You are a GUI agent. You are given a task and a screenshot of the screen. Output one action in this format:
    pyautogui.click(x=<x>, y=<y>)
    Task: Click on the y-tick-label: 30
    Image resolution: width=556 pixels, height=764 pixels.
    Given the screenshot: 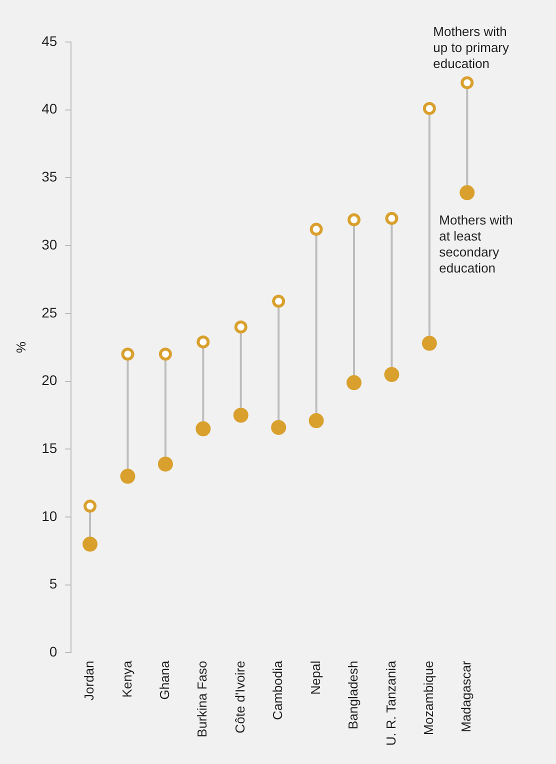 What is the action you would take?
    pyautogui.click(x=50, y=244)
    